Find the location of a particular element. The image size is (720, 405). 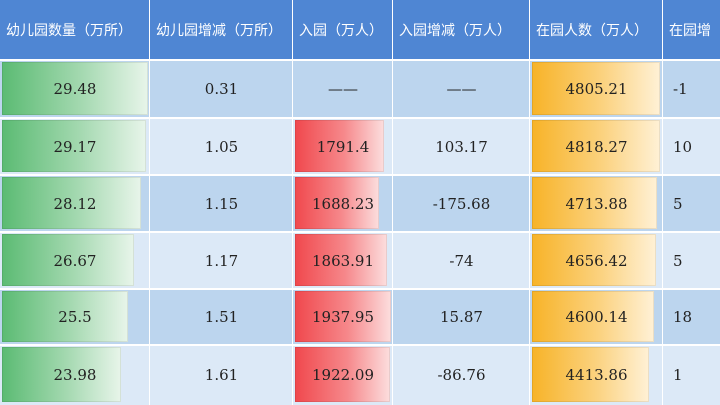

cell-enrollment-change: -74 is located at coordinates (461, 260).